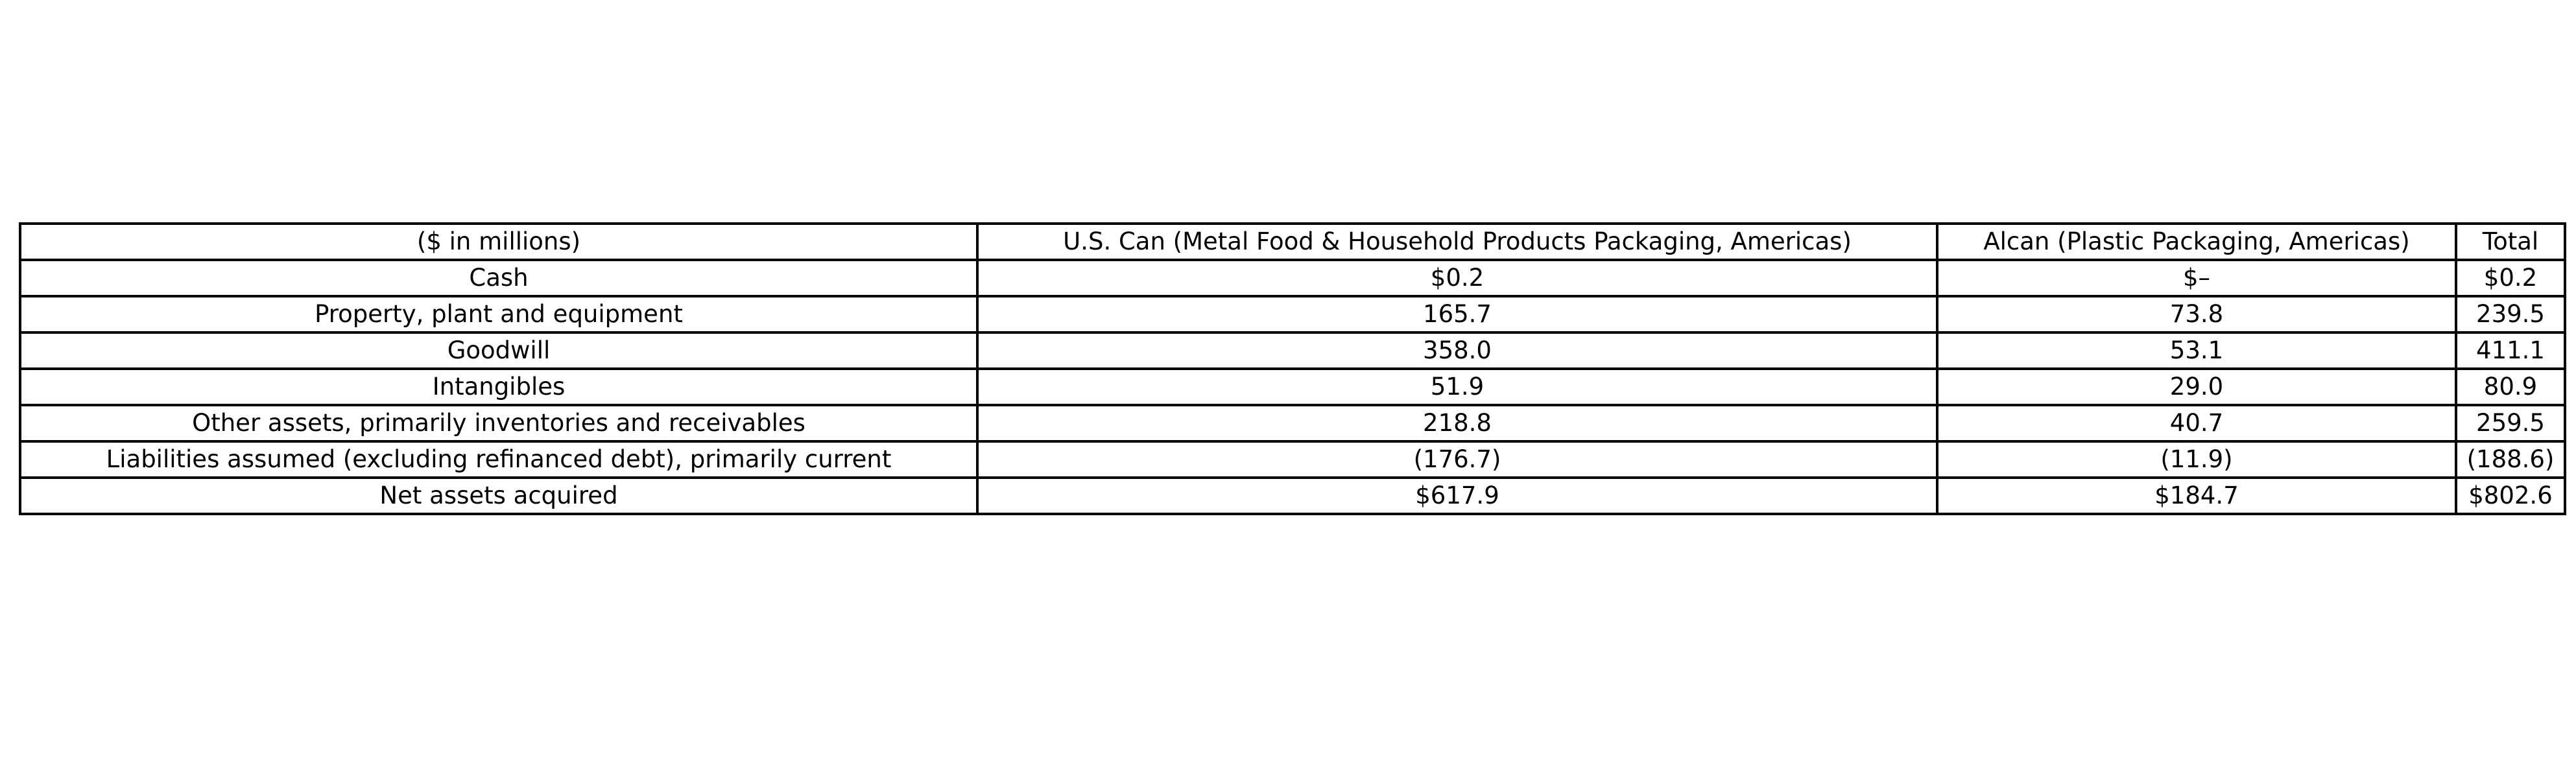  What do you see at coordinates (2196, 241) in the screenshot?
I see `header-cell-alcan: Alcan (Plastic Packaging, Americas)` at bounding box center [2196, 241].